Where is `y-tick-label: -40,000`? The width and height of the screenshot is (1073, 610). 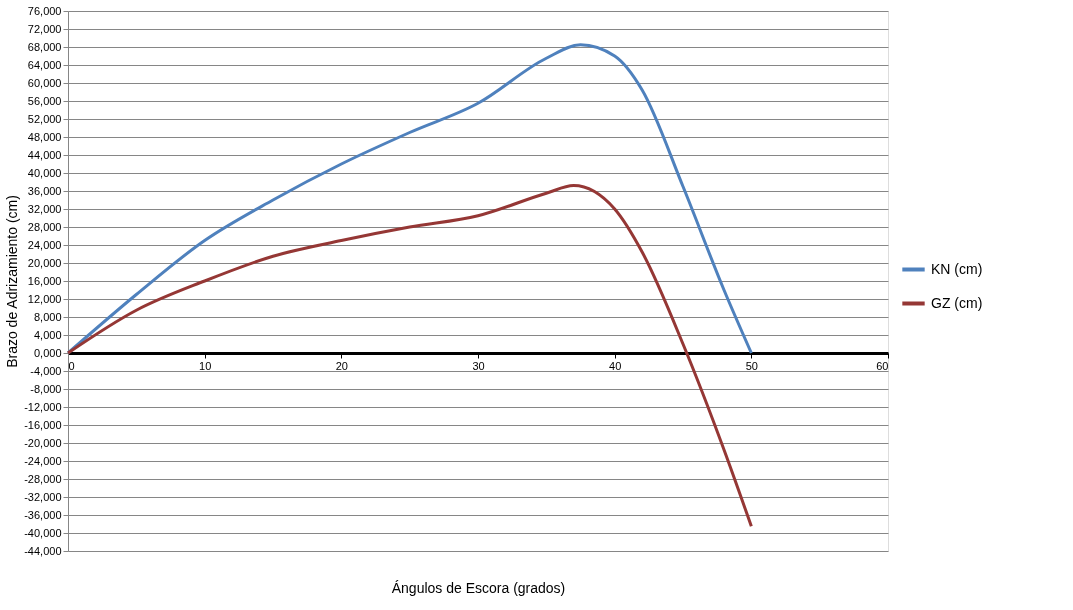 y-tick-label: -40,000 is located at coordinates (43, 532).